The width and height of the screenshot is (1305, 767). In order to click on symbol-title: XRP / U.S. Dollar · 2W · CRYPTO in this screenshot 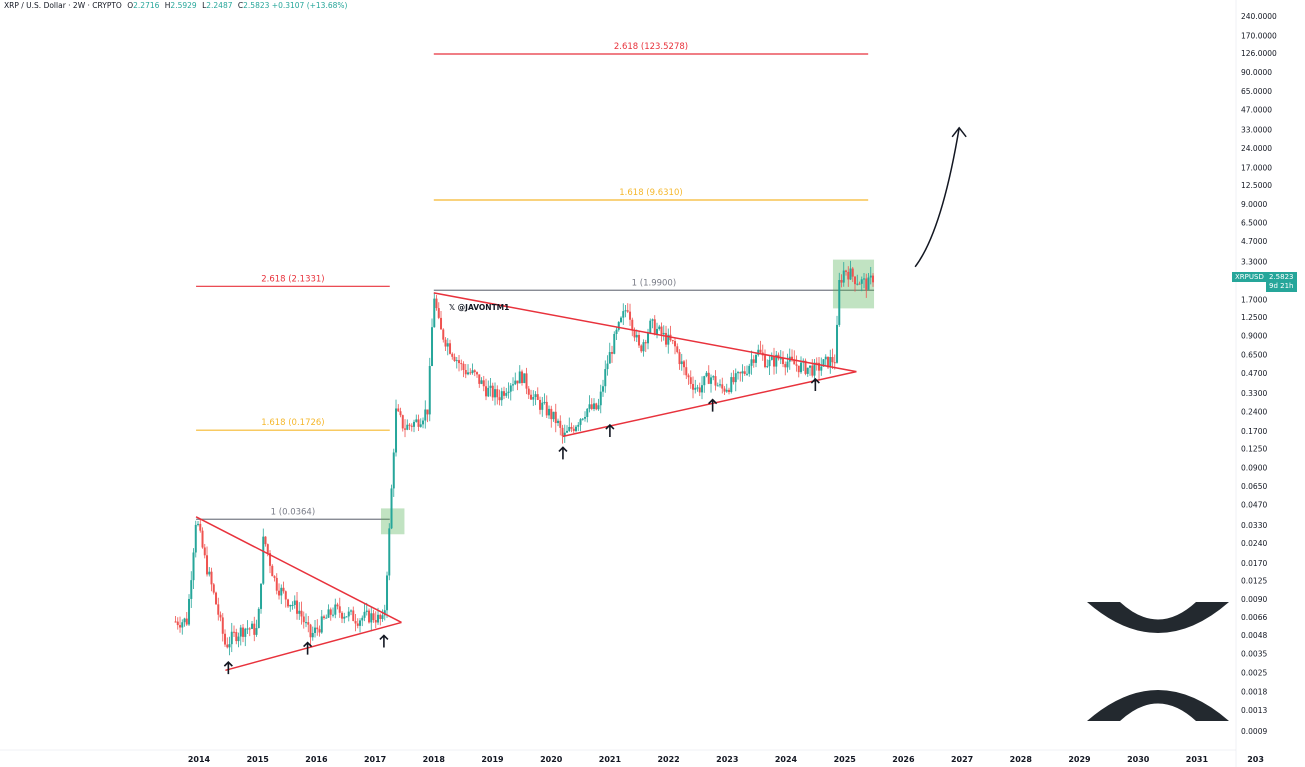, I will do `click(63, 5)`.